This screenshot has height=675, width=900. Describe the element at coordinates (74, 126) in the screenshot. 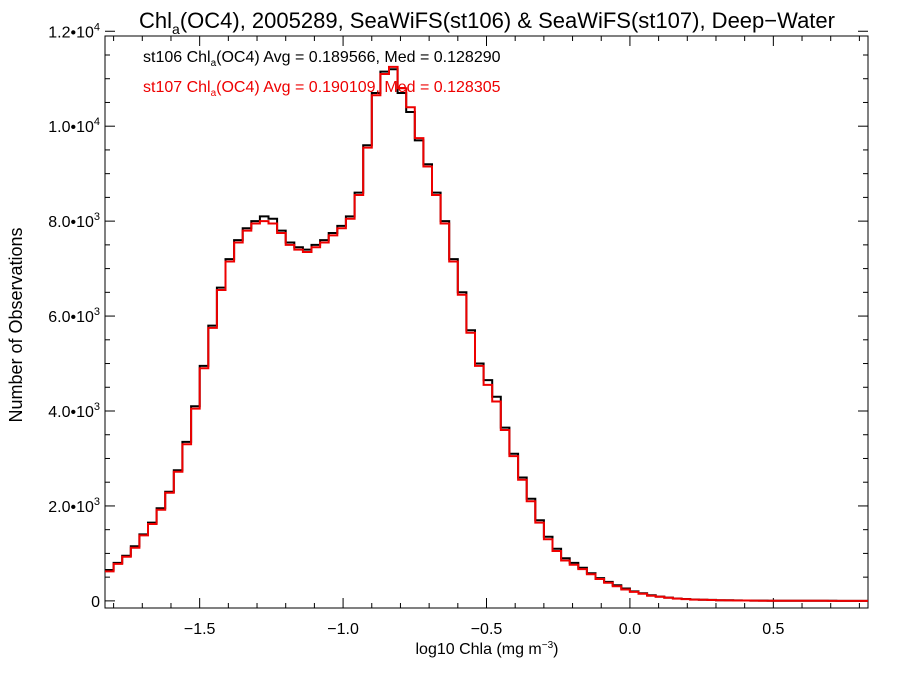

I see `y-tick-label: 1.0•104` at that location.